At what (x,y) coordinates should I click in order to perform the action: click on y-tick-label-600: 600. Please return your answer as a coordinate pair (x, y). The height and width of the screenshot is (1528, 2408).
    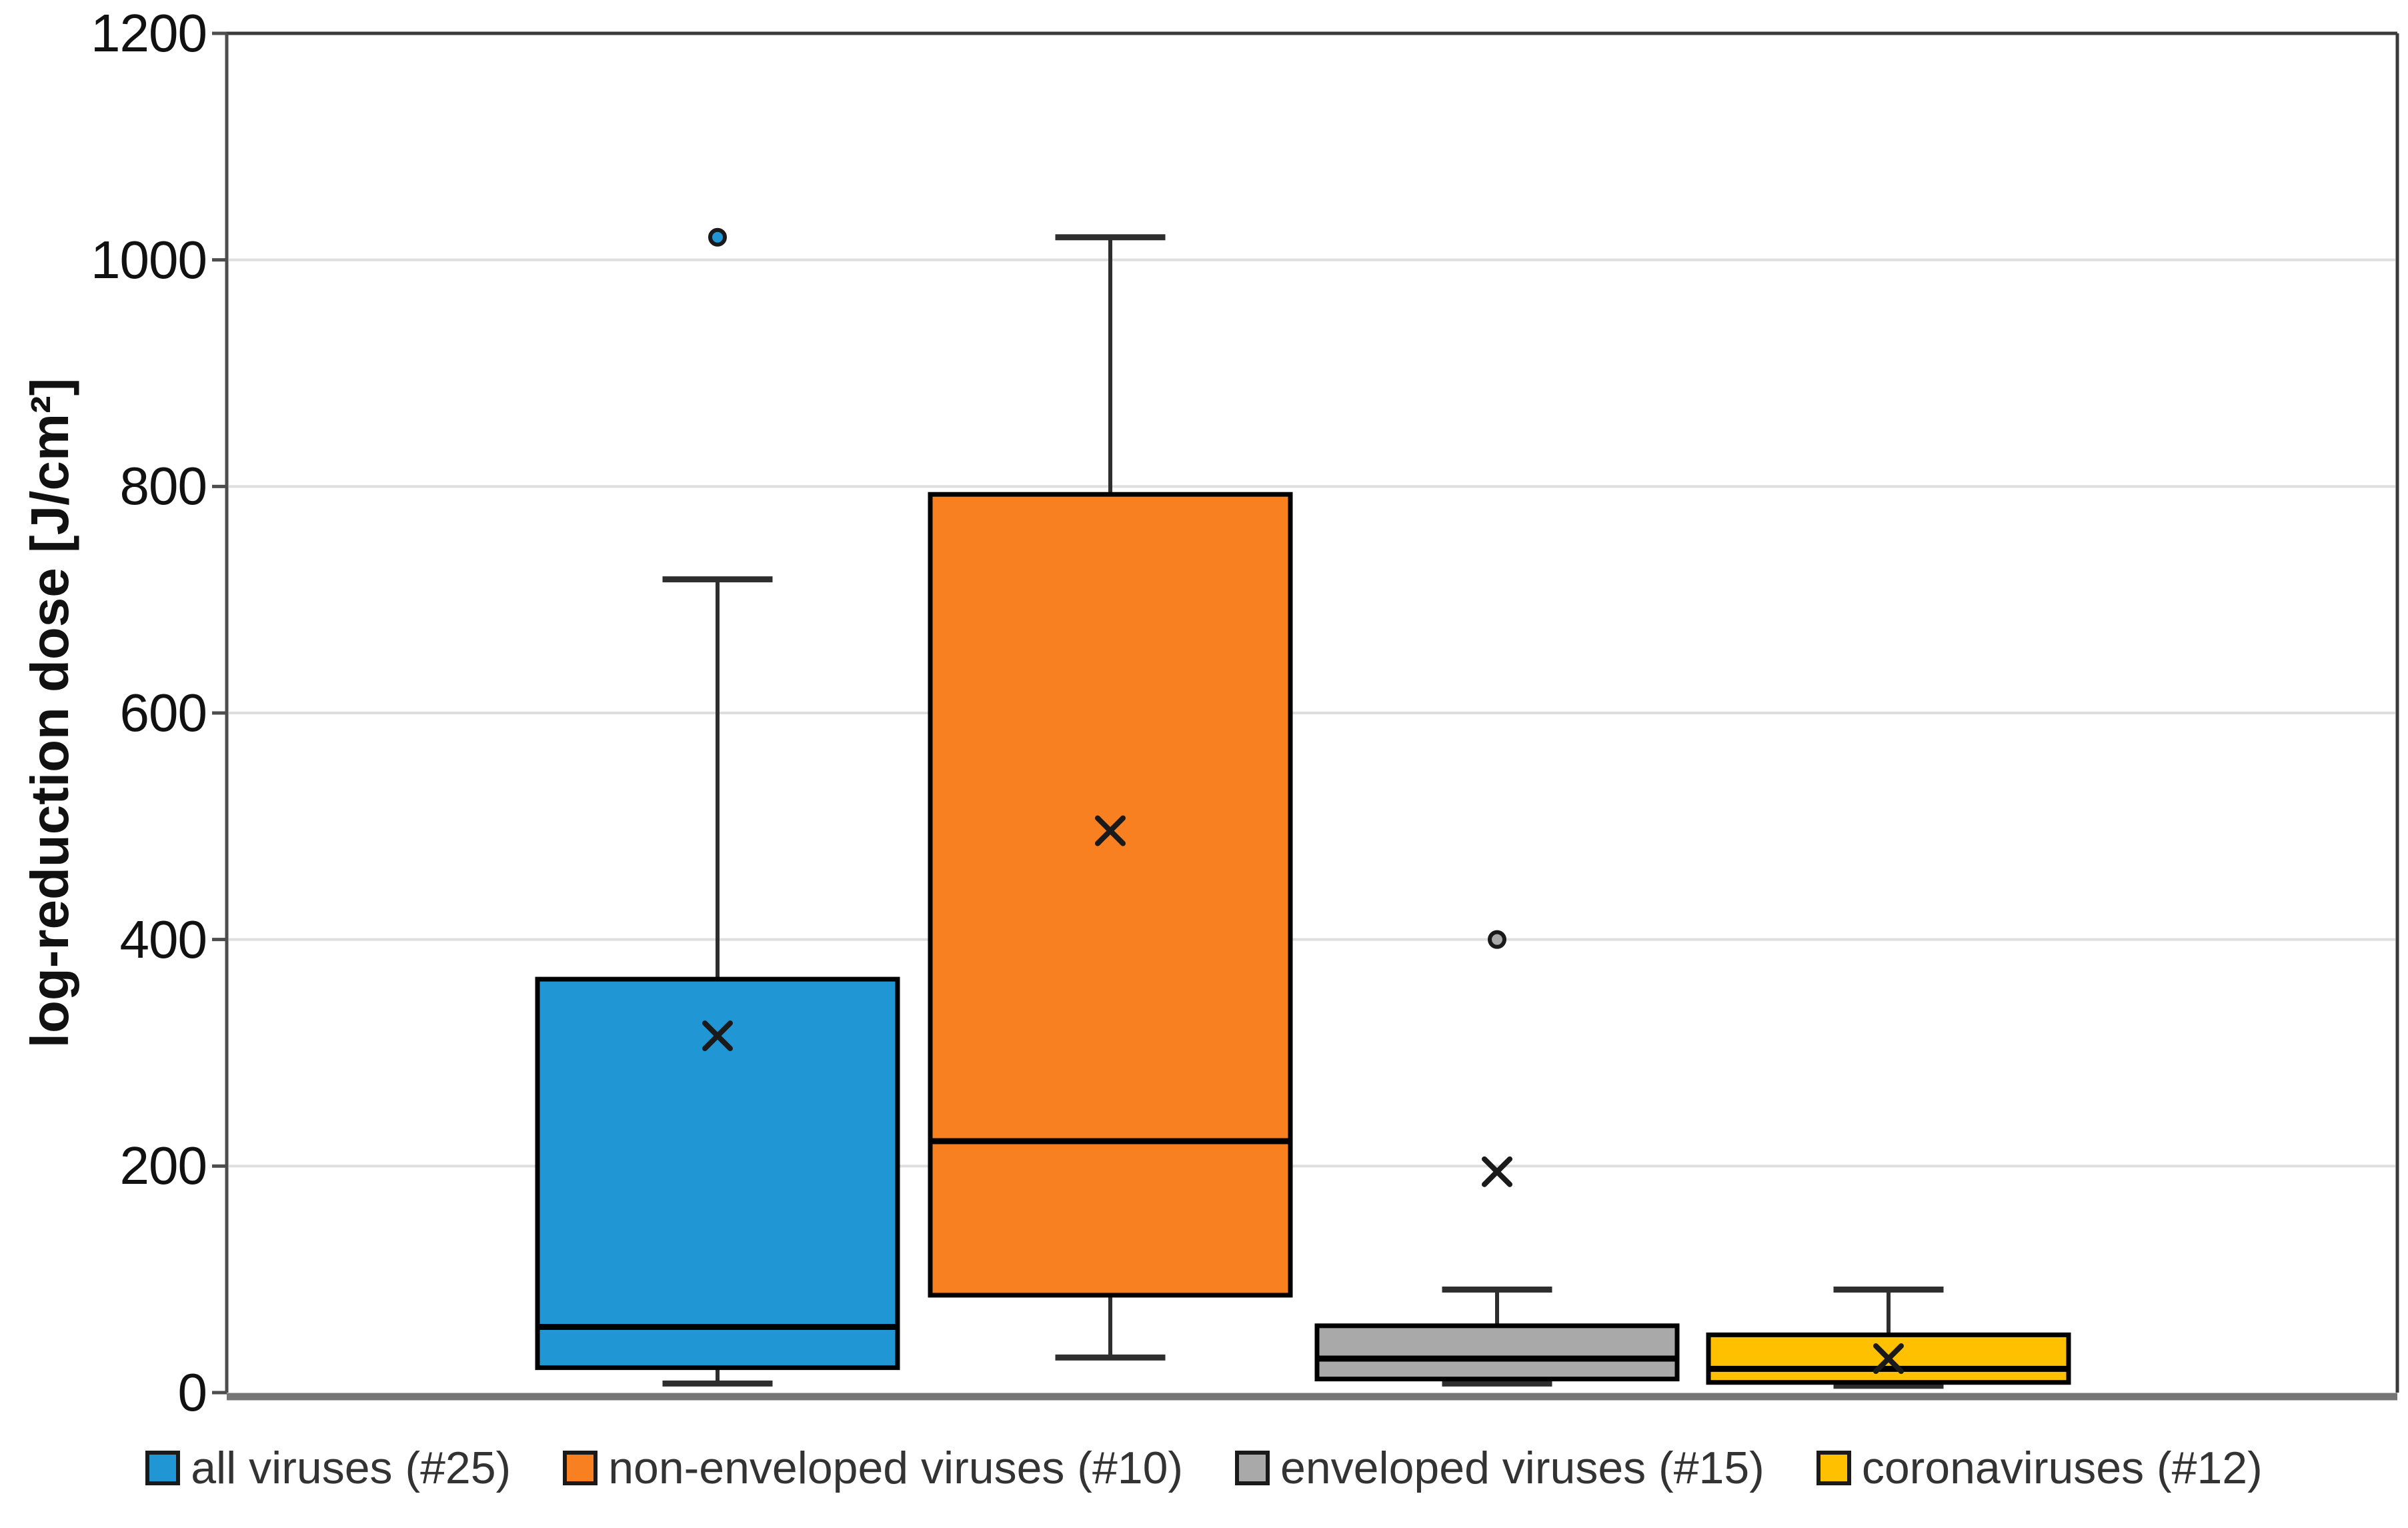
    Looking at the image, I should click on (163, 712).